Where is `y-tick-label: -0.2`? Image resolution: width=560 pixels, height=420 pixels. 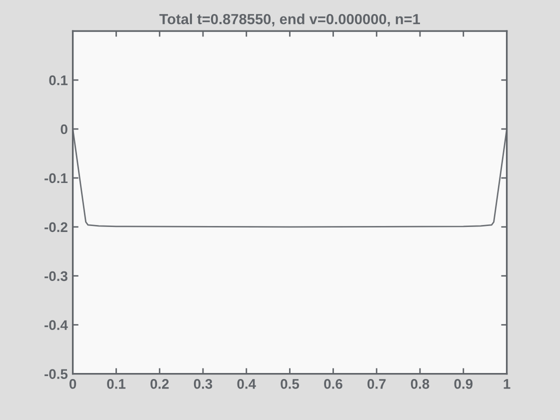
y-tick-label: -0.2 is located at coordinates (56, 227).